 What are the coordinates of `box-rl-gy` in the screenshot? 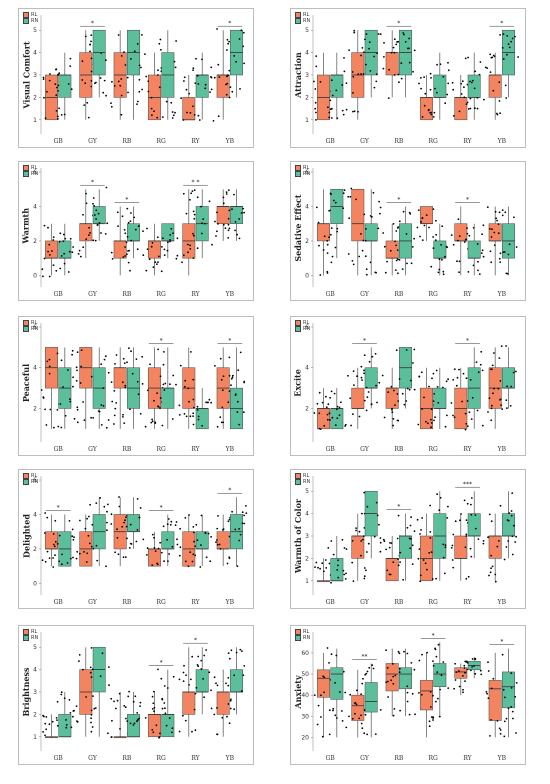 It's located at (85, 388).